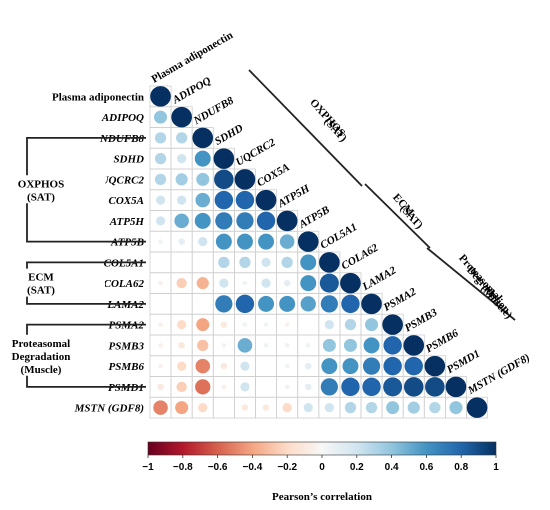  What do you see at coordinates (191, 91) in the screenshot?
I see `column-label: ADIPOQ` at bounding box center [191, 91].